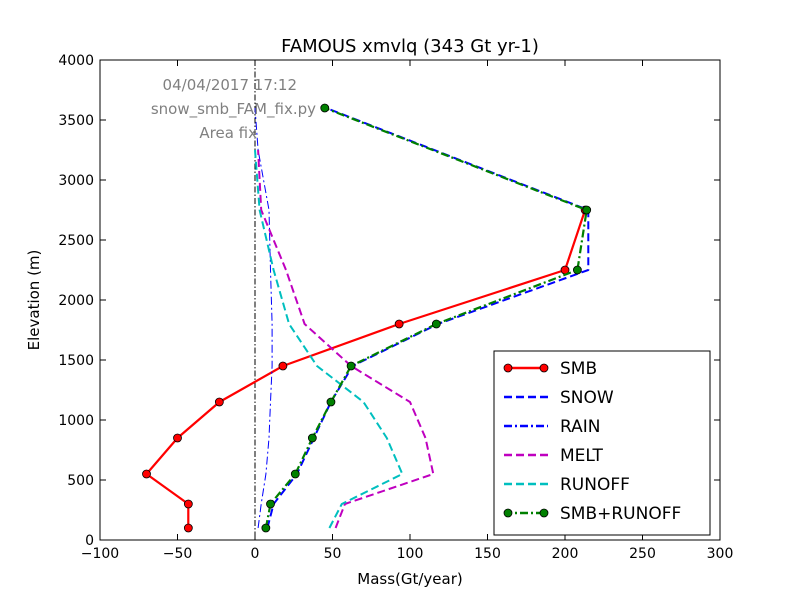  Describe the element at coordinates (76, 301) in the screenshot. I see `y-tick-label: 2000` at that location.